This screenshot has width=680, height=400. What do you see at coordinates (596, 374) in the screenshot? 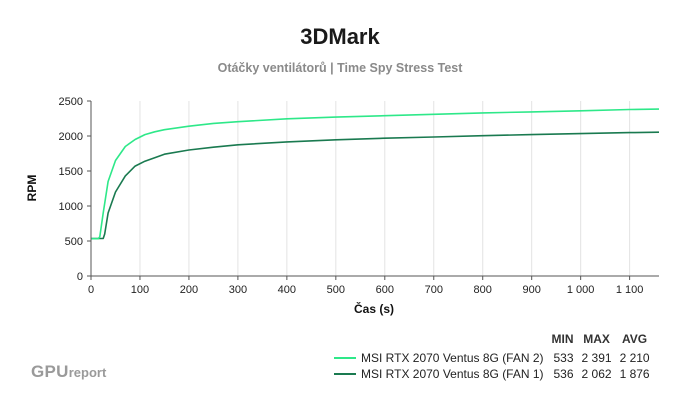
I see `legend-max-fan1: 2 062` at bounding box center [596, 374].